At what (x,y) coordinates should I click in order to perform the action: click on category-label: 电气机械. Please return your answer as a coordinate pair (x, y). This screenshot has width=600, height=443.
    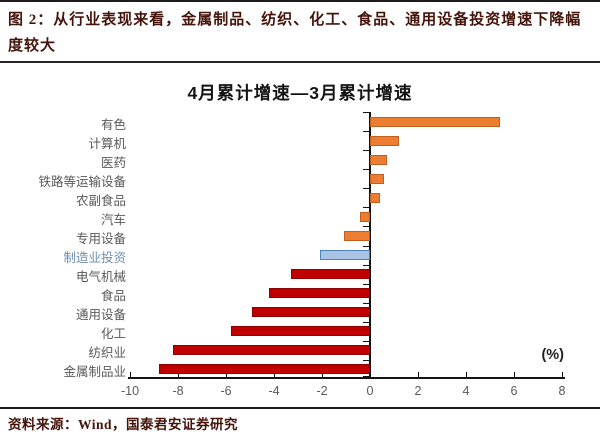
    Looking at the image, I should click on (100, 277).